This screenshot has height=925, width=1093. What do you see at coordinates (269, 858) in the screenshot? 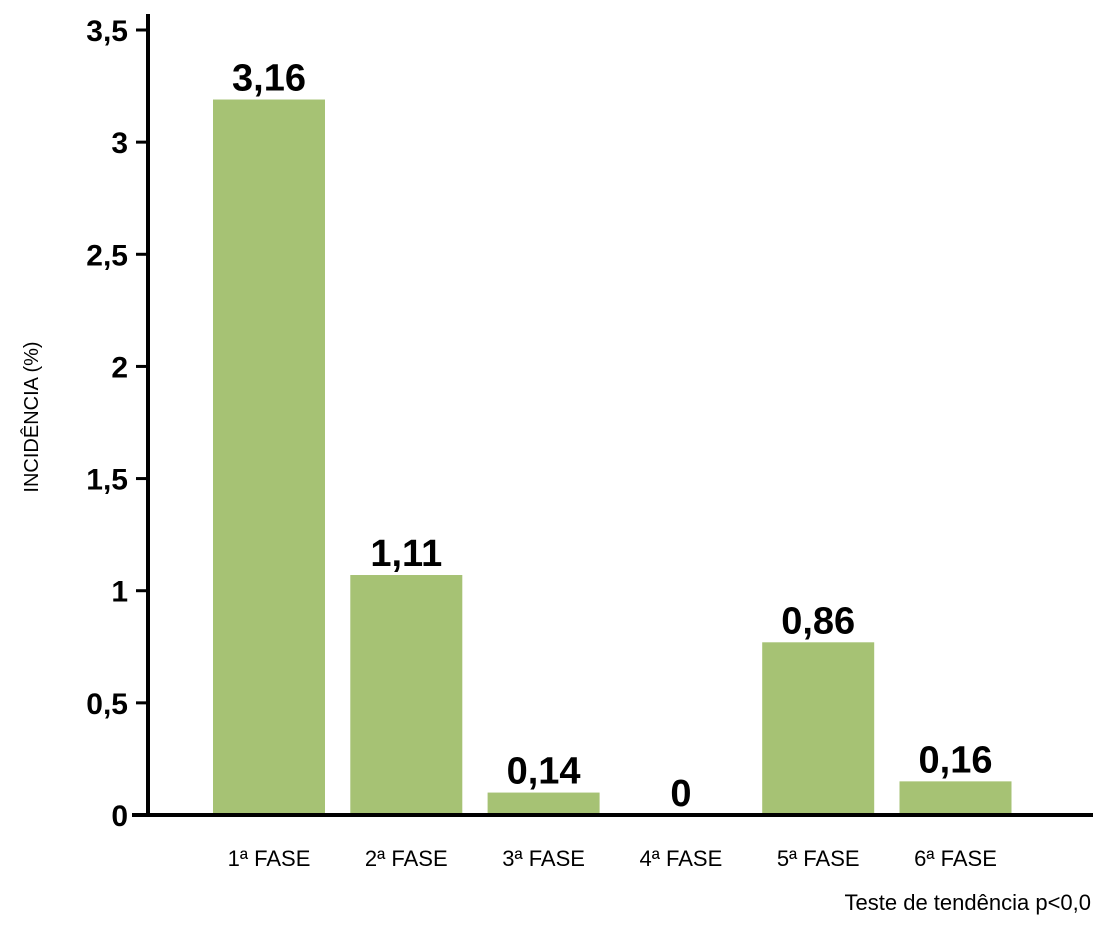
I see `x-tick-label-1: 1ª FASE` at bounding box center [269, 858].